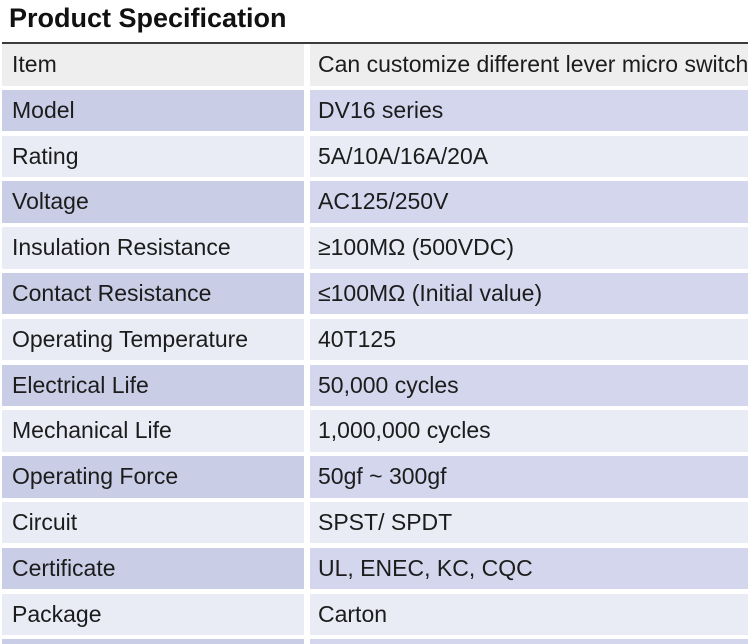  What do you see at coordinates (153, 156) in the screenshot?
I see `spec-label-cell: Rating` at bounding box center [153, 156].